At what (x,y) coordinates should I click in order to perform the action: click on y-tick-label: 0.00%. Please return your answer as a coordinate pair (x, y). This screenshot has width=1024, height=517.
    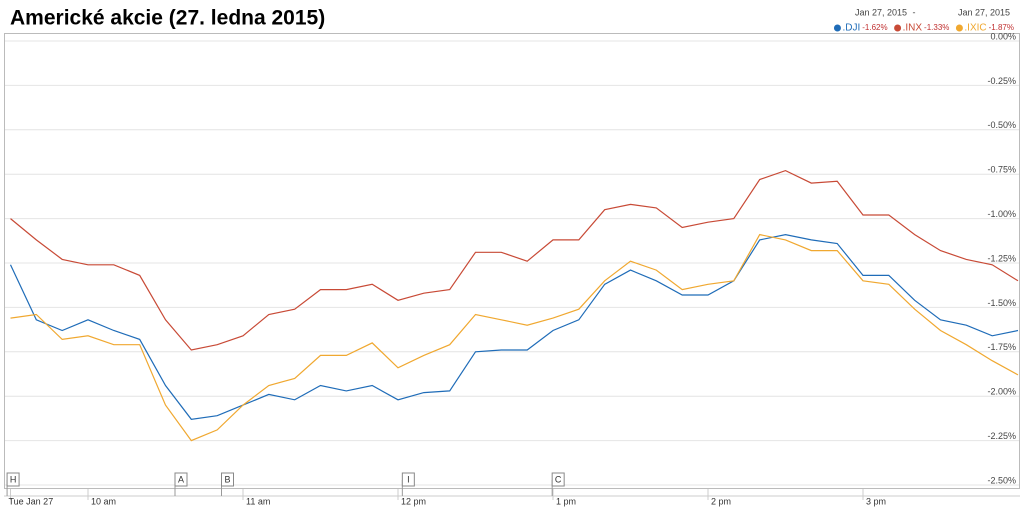
    Looking at the image, I should click on (1003, 36).